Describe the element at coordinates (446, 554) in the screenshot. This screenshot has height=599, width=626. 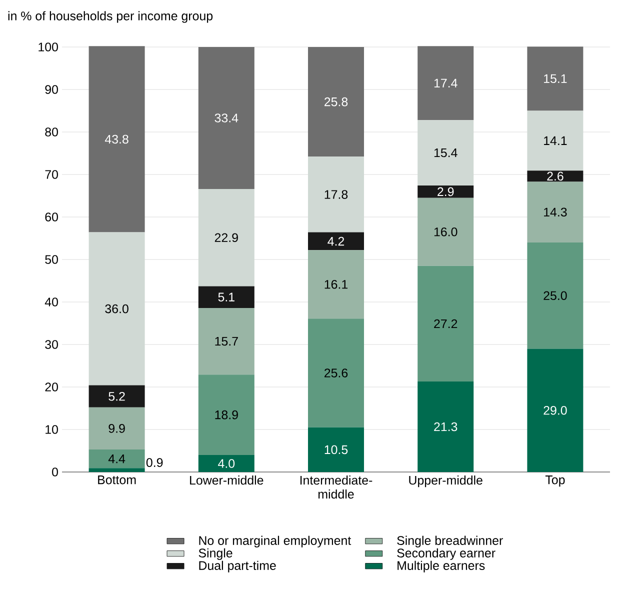
I see `legend-label: Secondary earner` at that location.